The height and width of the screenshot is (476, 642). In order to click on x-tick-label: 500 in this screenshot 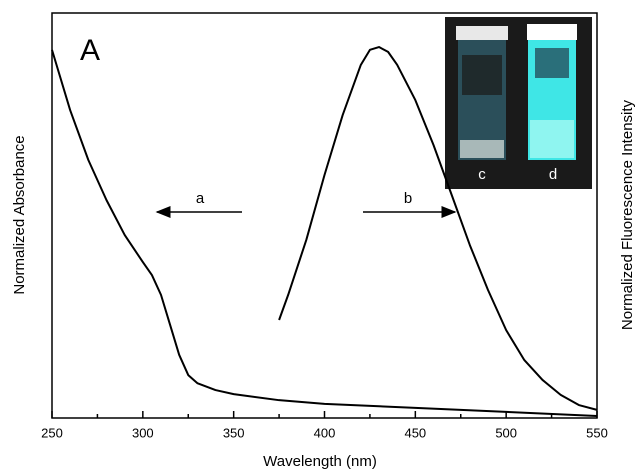, I will do `click(506, 432)`.